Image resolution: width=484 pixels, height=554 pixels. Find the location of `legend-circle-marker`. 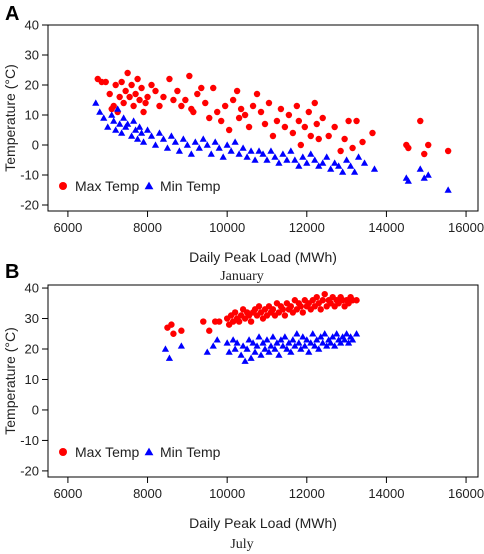

legend-circle-marker is located at coordinates (63, 186).